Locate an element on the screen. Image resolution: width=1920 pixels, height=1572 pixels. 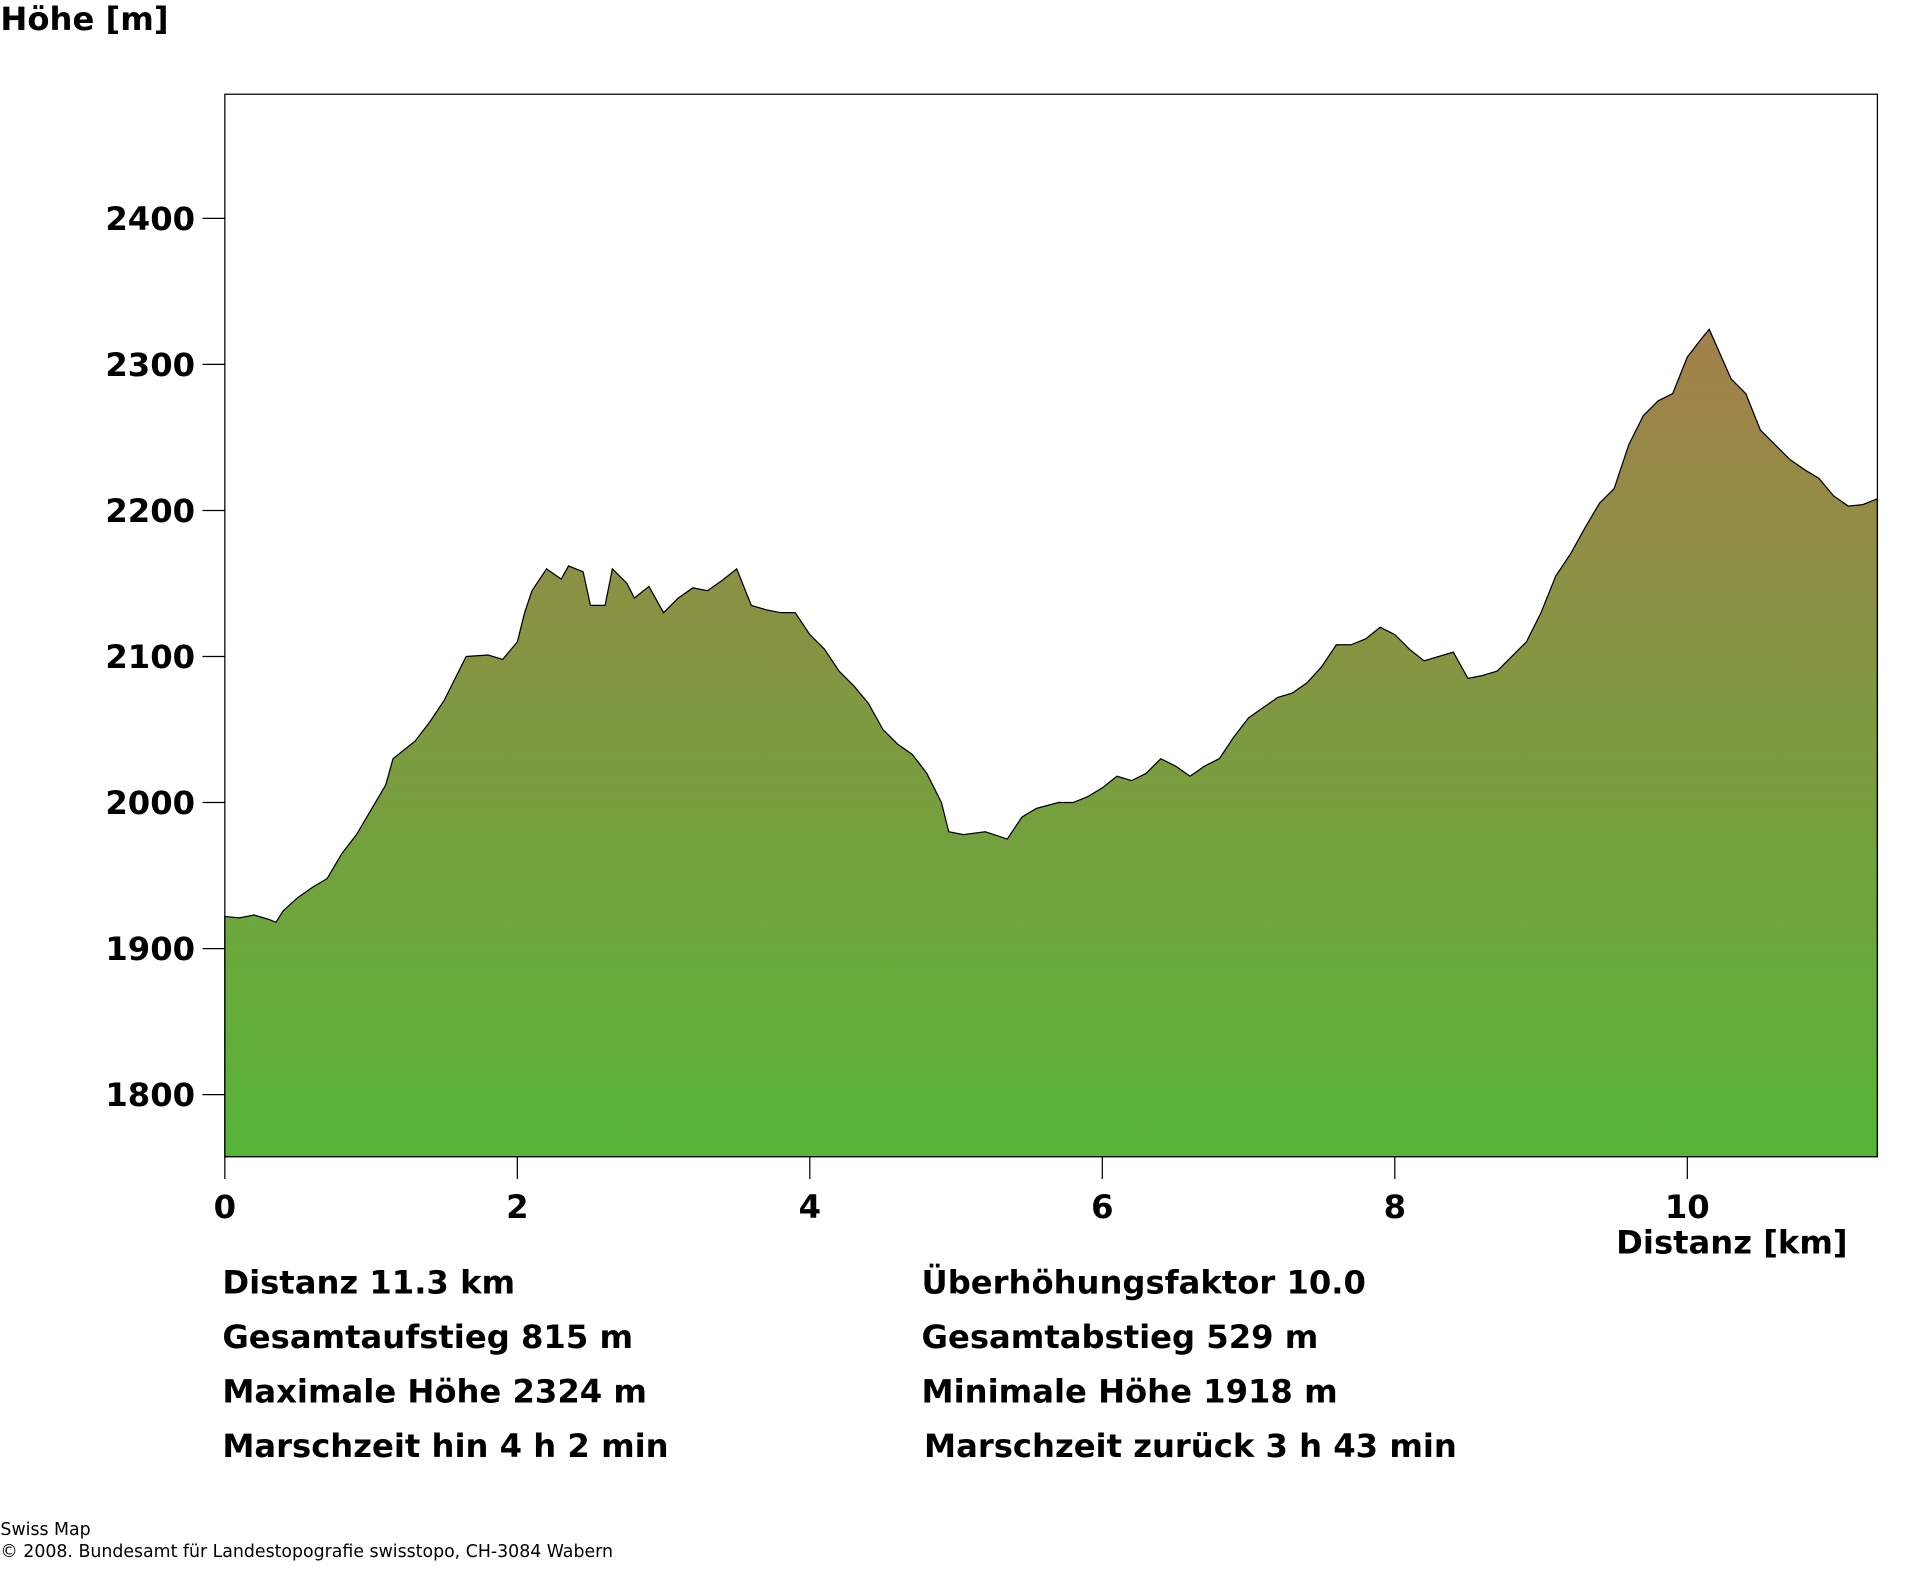
y-tick-label: 2400 is located at coordinates (150, 219).